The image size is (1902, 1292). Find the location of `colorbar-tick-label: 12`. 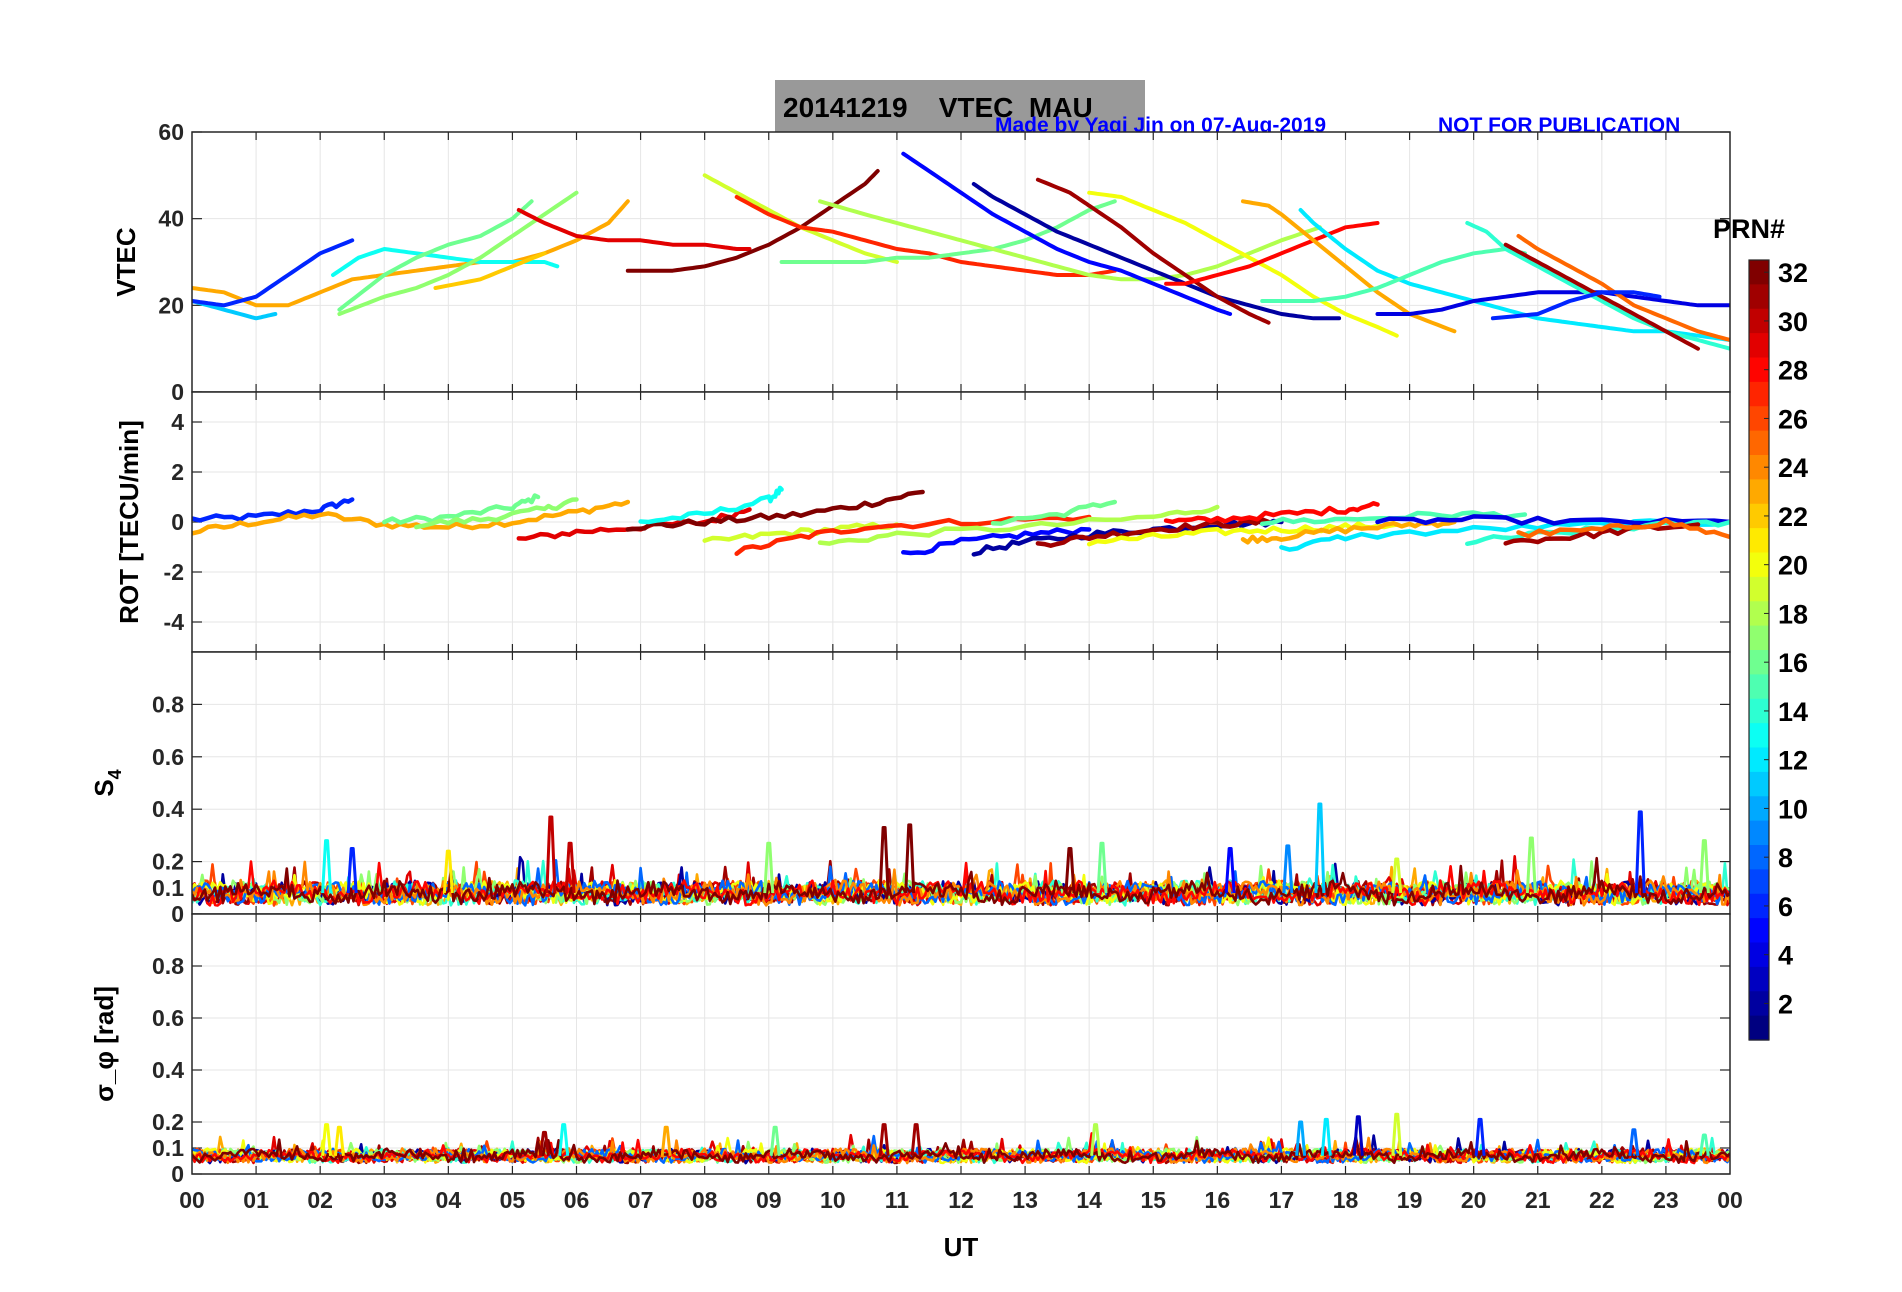

colorbar-tick-label: 12 is located at coordinates (1793, 761).